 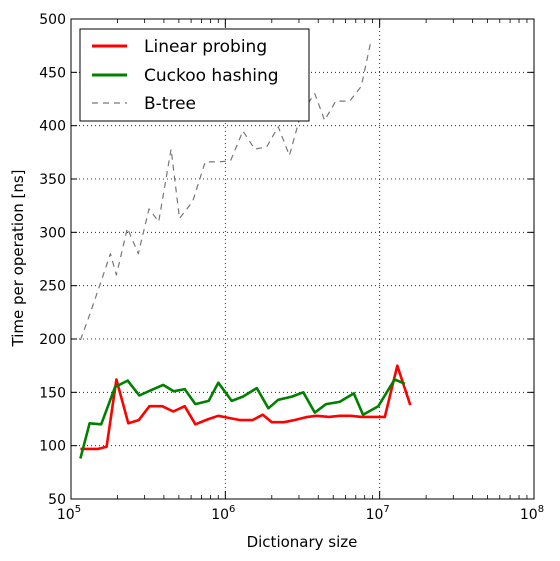 I want to click on x-tick-label: 10⁵, so click(x=69, y=513).